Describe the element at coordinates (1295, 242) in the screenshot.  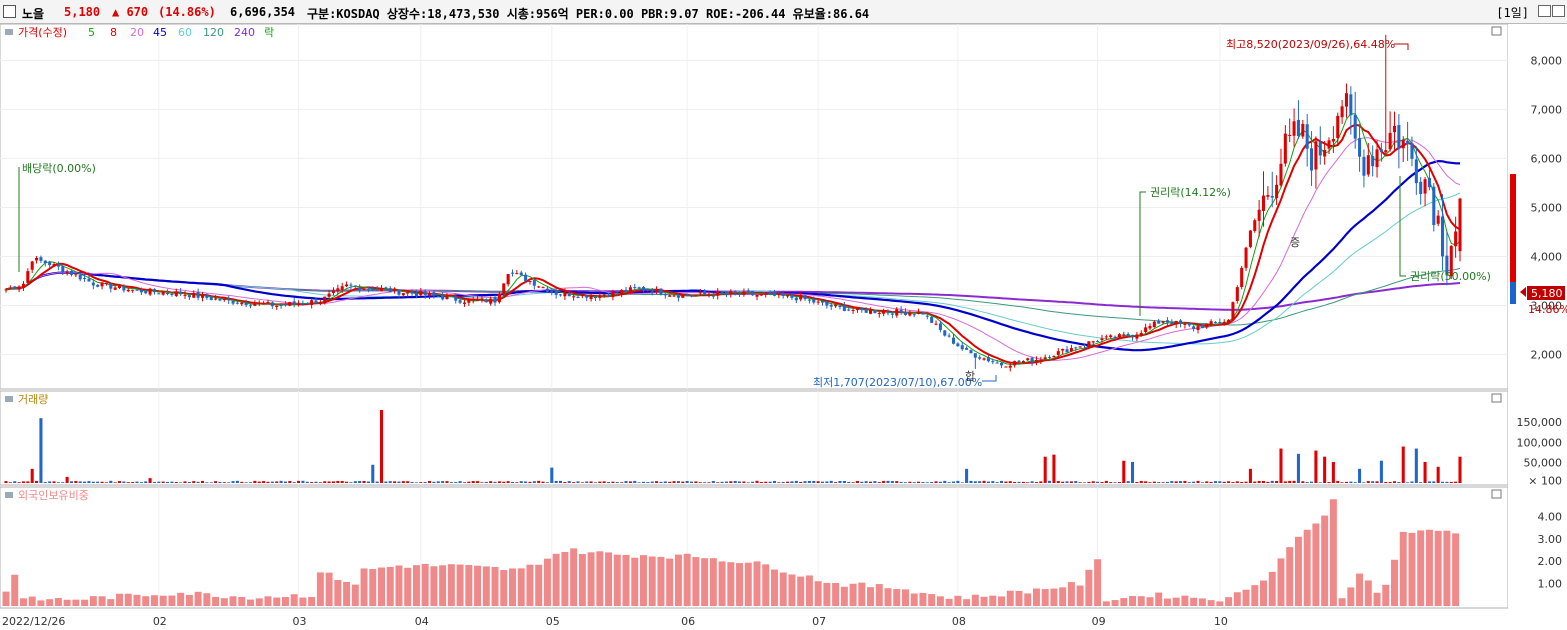
I see `annotation-half2: 증` at that location.